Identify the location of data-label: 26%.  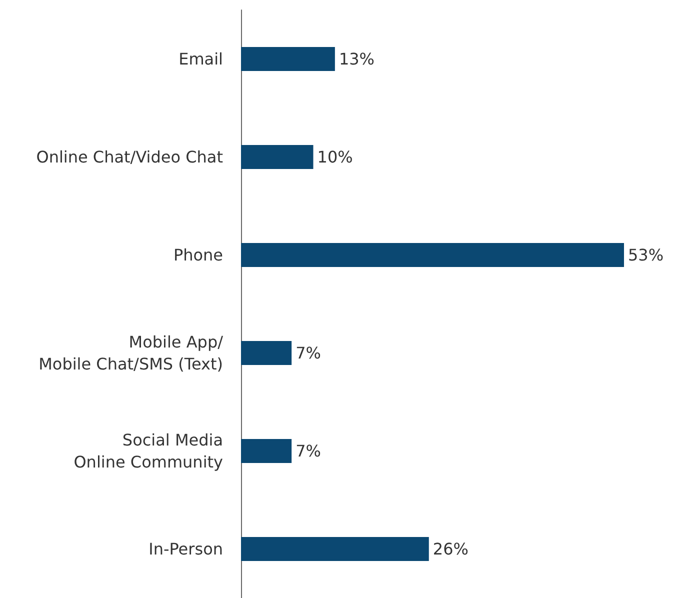
(450, 549).